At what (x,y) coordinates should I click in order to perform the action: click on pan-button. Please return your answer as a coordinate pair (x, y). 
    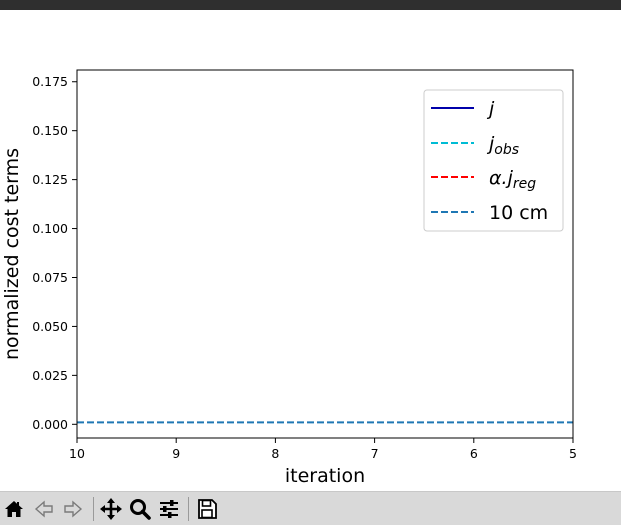
    Looking at the image, I should click on (111, 509).